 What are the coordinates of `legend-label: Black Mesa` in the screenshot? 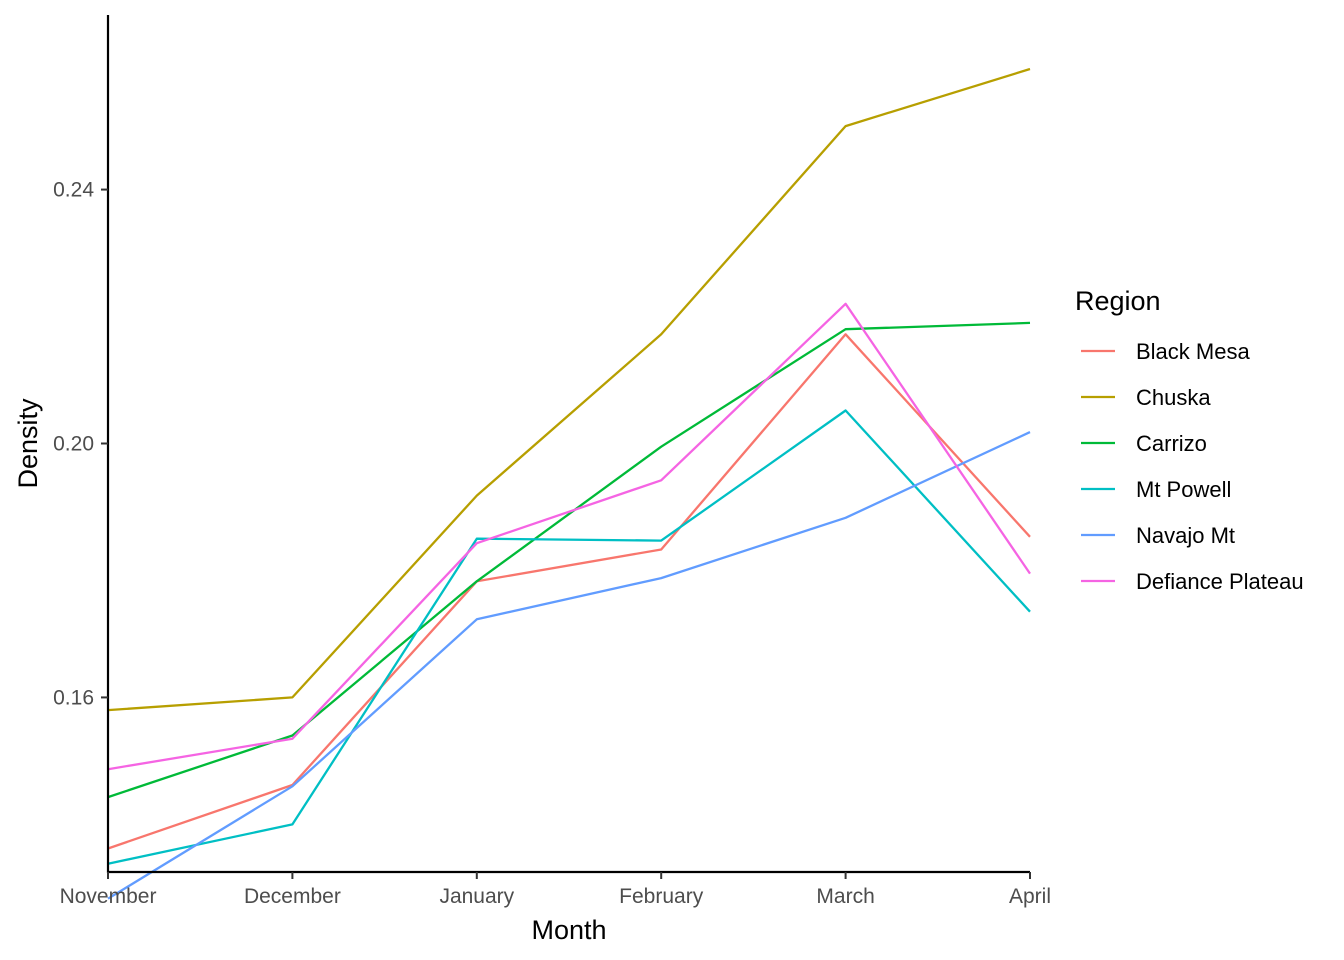 It's located at (1193, 351).